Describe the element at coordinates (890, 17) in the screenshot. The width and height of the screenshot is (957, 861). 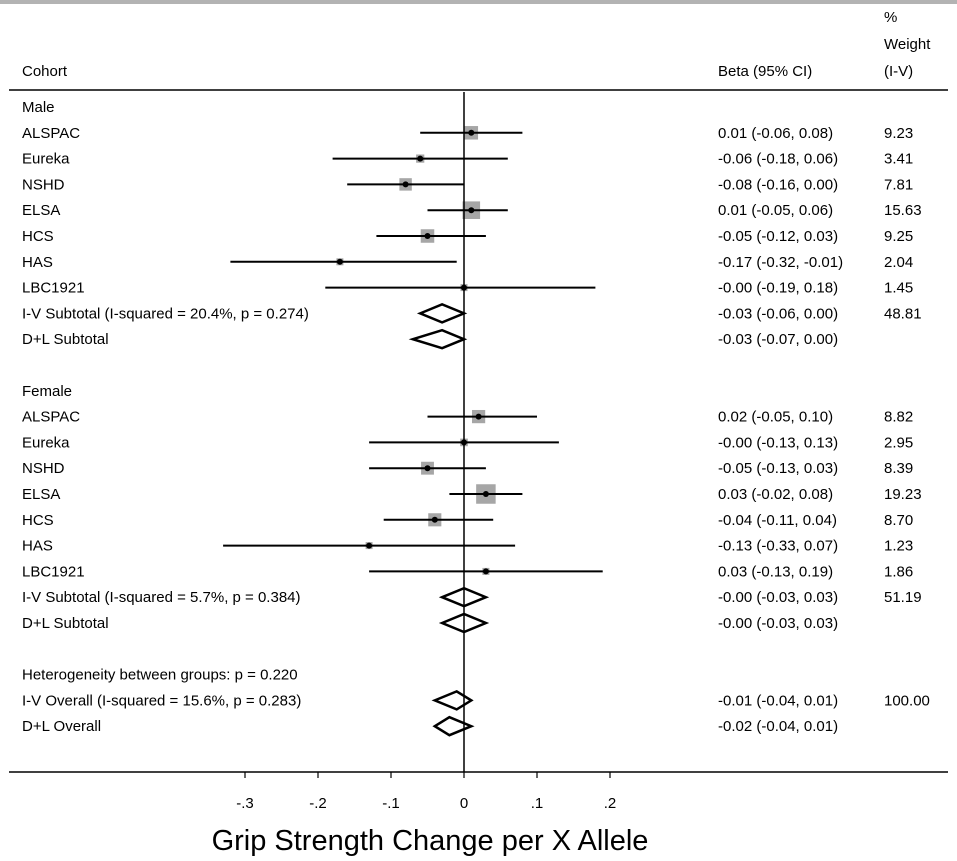
I see `header-weight-line-1: %` at that location.